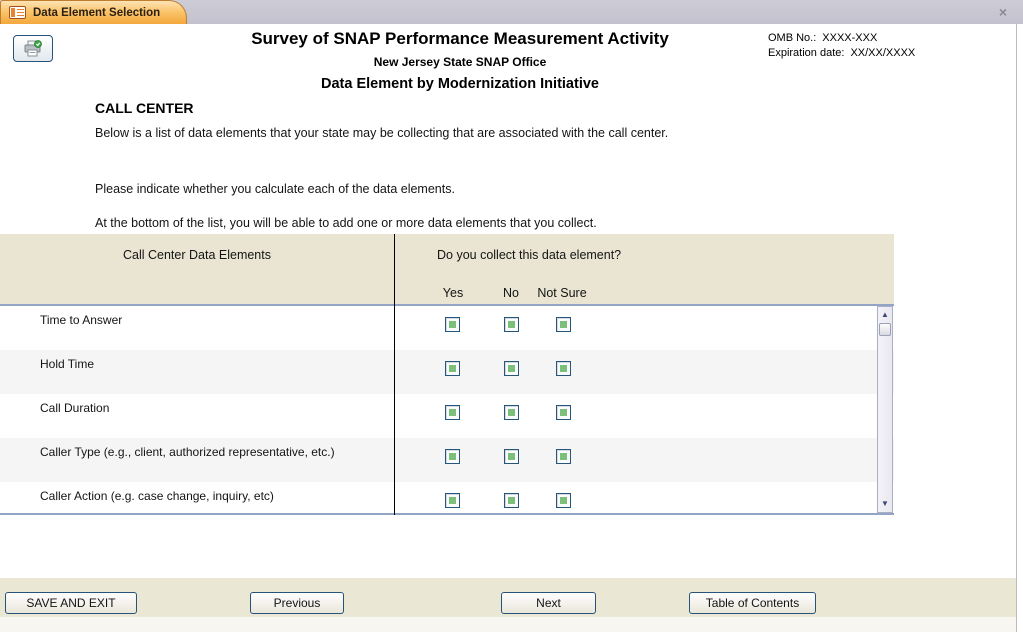 The height and width of the screenshot is (632, 1023). I want to click on omb-number-line: OMB No.: XXXX-XXX, so click(841, 38).